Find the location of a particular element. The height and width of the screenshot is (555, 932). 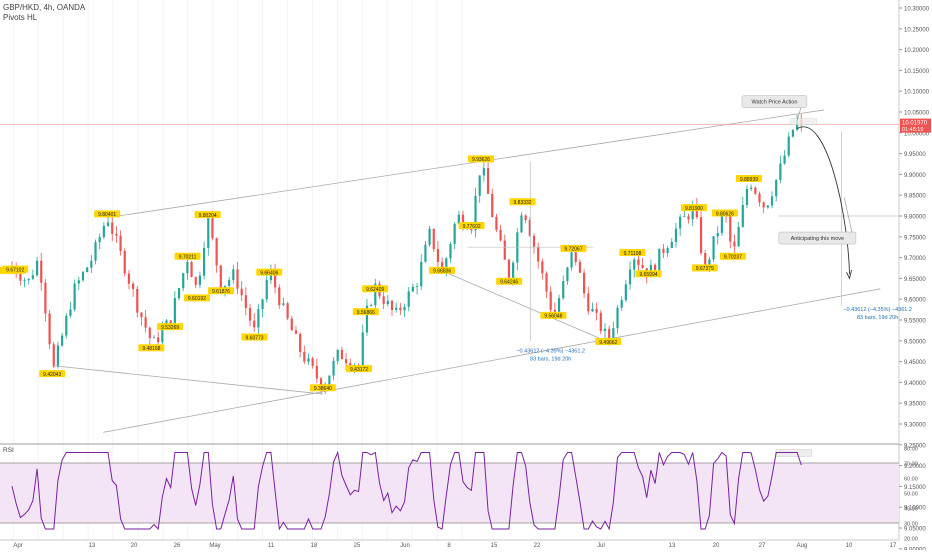

price-tick-label: 10.30000 is located at coordinates (917, 10).